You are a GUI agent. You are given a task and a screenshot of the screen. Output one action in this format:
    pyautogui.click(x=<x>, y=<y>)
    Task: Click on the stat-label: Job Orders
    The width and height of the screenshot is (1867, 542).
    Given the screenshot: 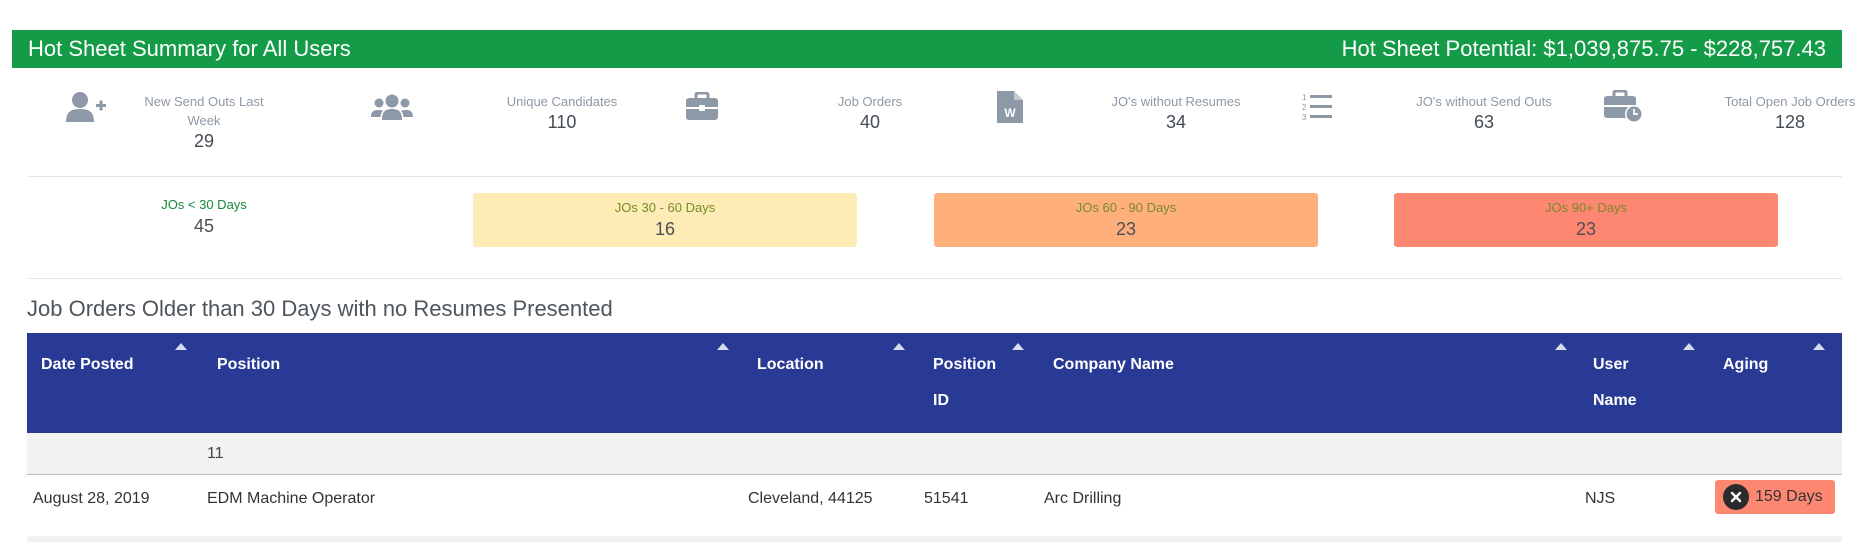 What is the action you would take?
    pyautogui.click(x=870, y=101)
    